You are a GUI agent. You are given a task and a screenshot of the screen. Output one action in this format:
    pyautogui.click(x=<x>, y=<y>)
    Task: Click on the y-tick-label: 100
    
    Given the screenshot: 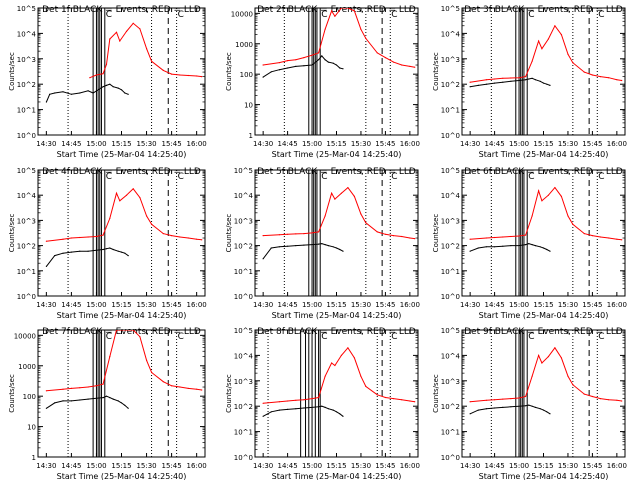 What is the action you would take?
    pyautogui.click(x=246, y=75)
    